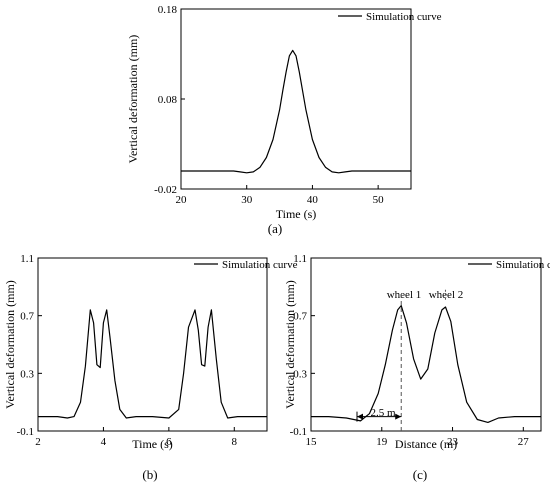  Describe the element at coordinates (38, 442) in the screenshot. I see `x-tick-label: 2` at that location.